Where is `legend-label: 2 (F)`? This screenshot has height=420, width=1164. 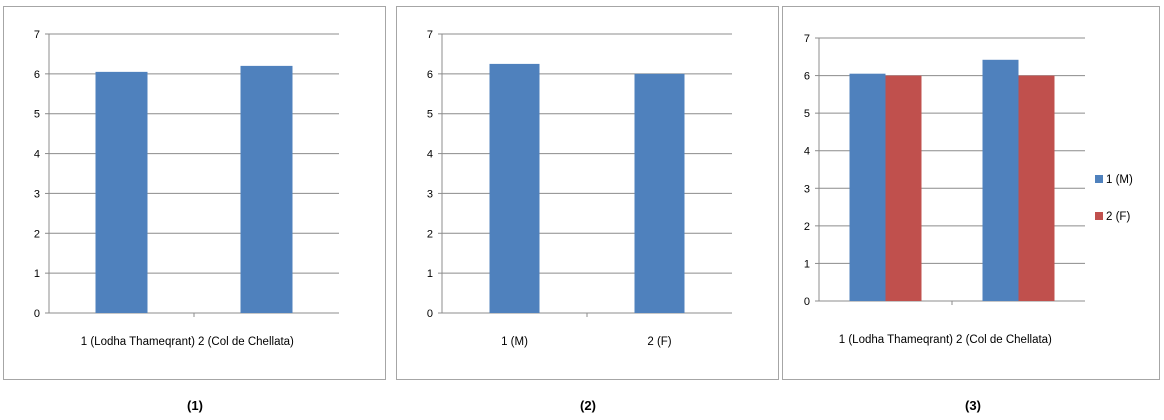 legend-label: 2 (F) is located at coordinates (1118, 217).